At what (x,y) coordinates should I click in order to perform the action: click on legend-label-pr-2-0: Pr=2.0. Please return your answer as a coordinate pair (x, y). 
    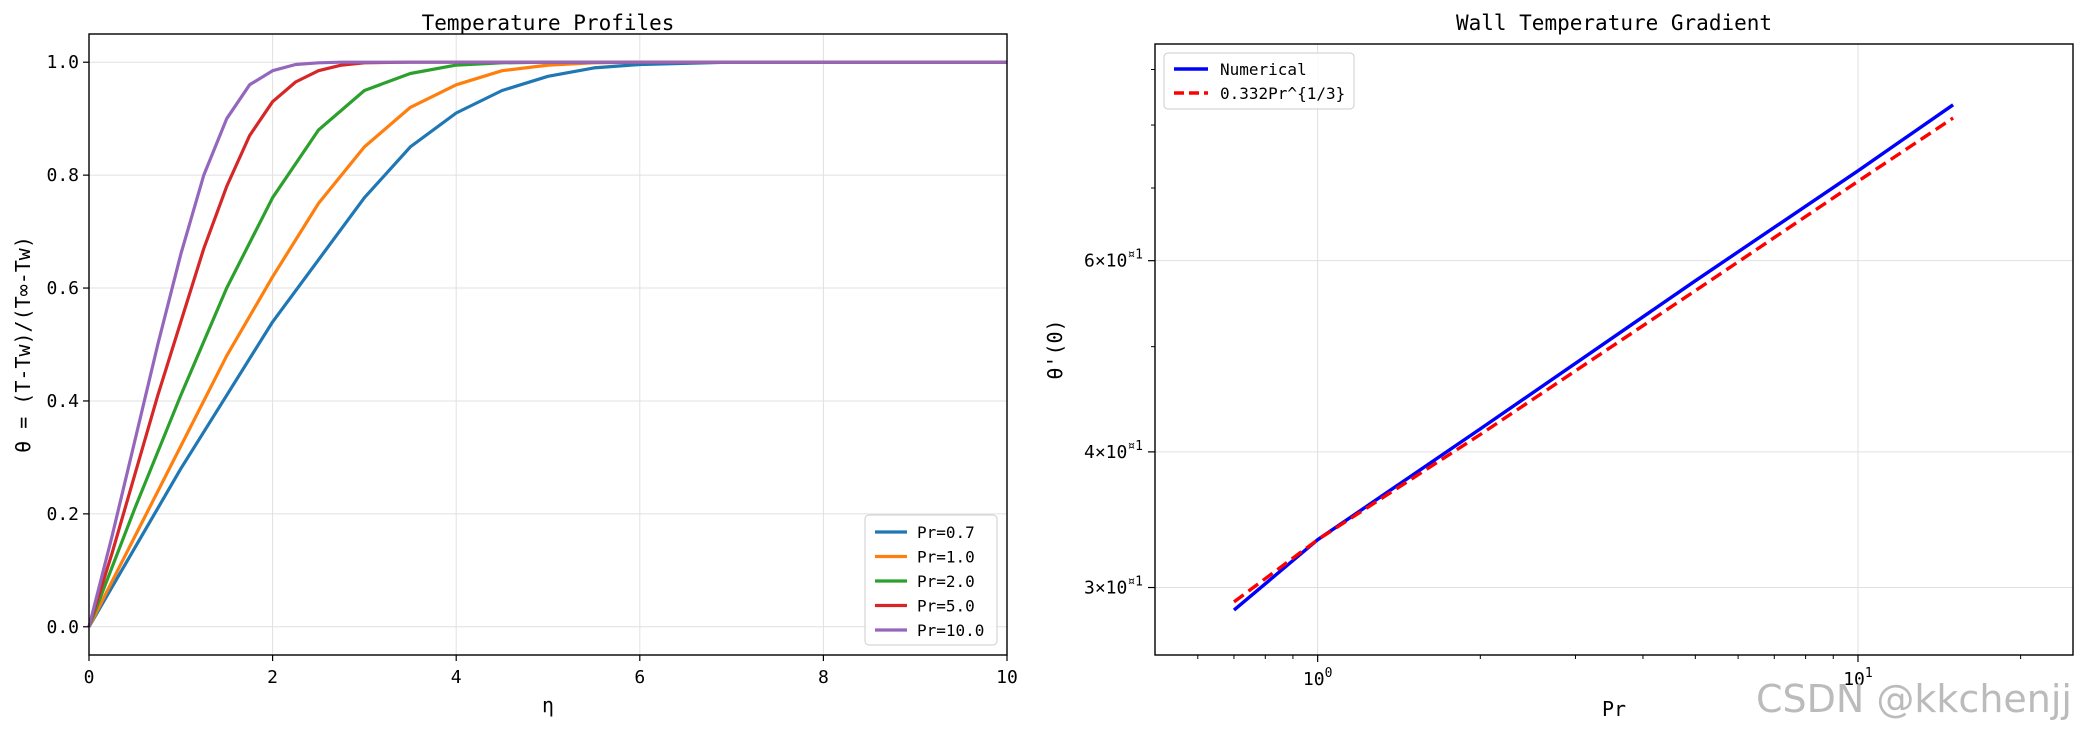
    Looking at the image, I should click on (946, 581).